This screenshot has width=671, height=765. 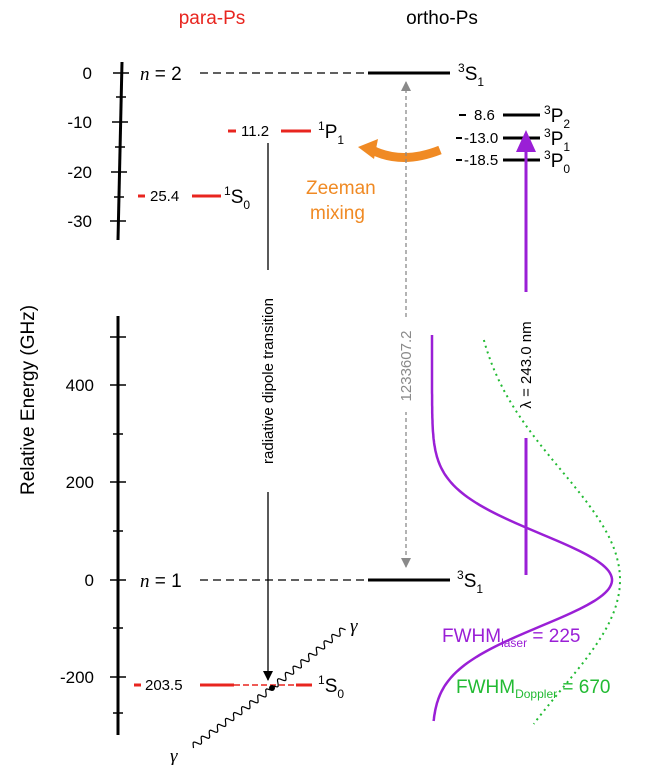 I want to click on para-1s0-upper-value: 25.4, so click(x=164, y=196).